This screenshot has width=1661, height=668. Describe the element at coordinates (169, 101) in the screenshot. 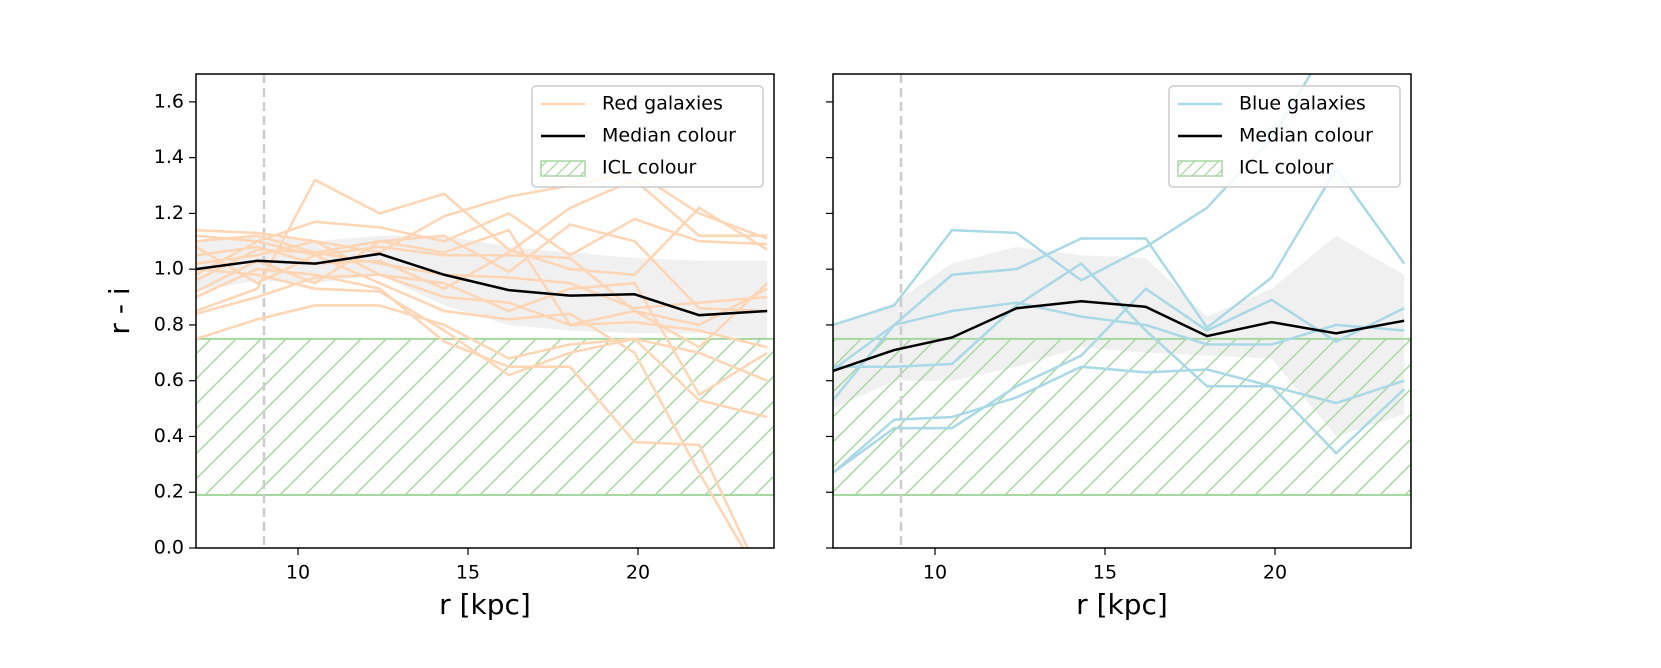

I see `y-tick-label: 1.6` at that location.